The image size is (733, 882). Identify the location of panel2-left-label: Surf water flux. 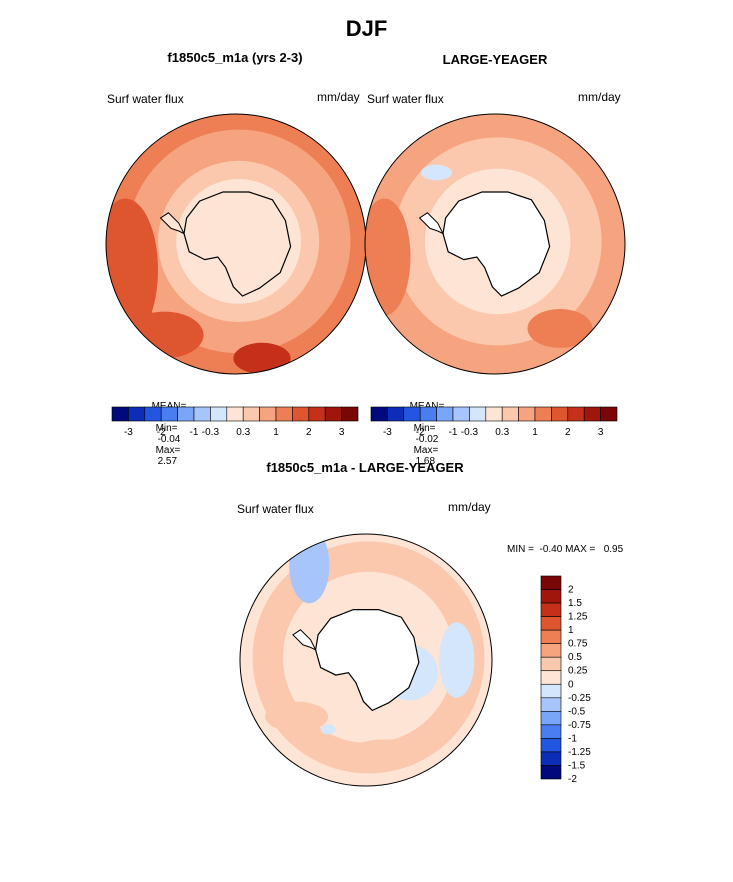
(405, 99).